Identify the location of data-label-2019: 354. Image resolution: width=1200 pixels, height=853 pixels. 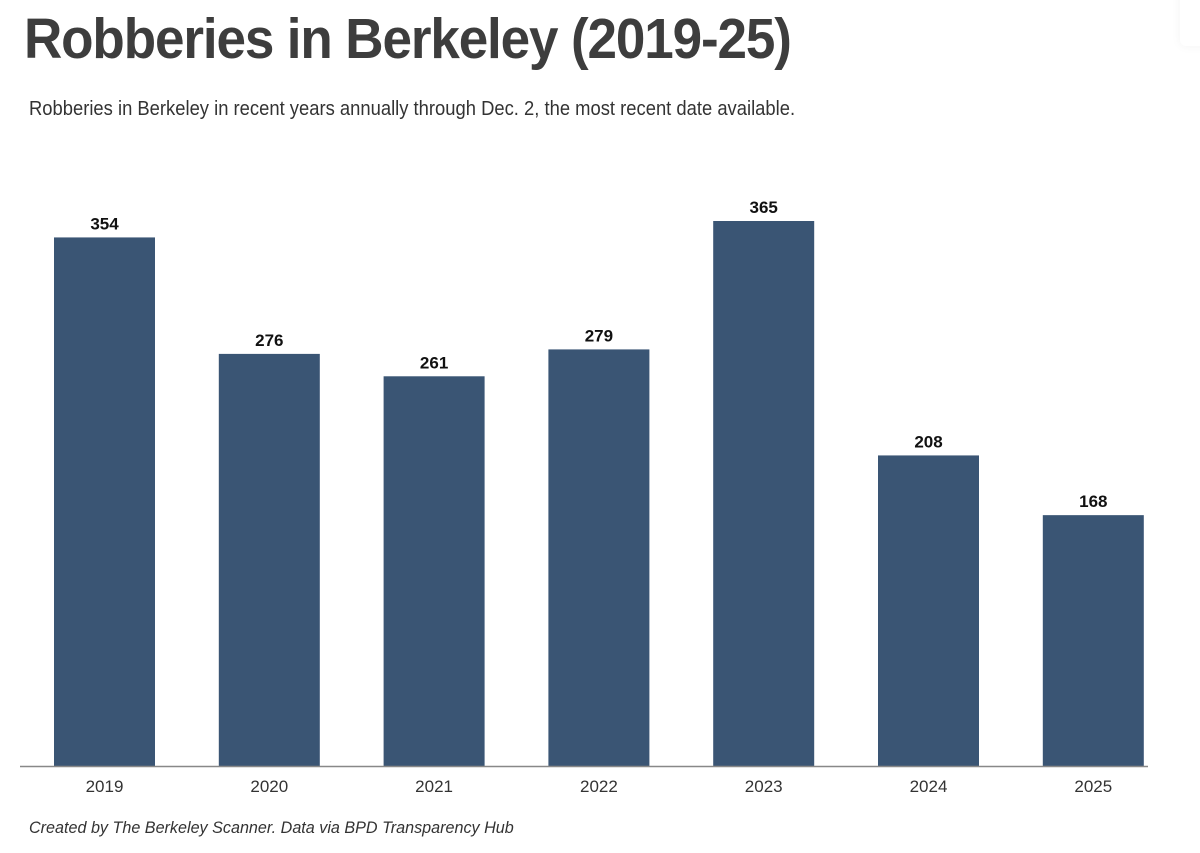
(104, 223).